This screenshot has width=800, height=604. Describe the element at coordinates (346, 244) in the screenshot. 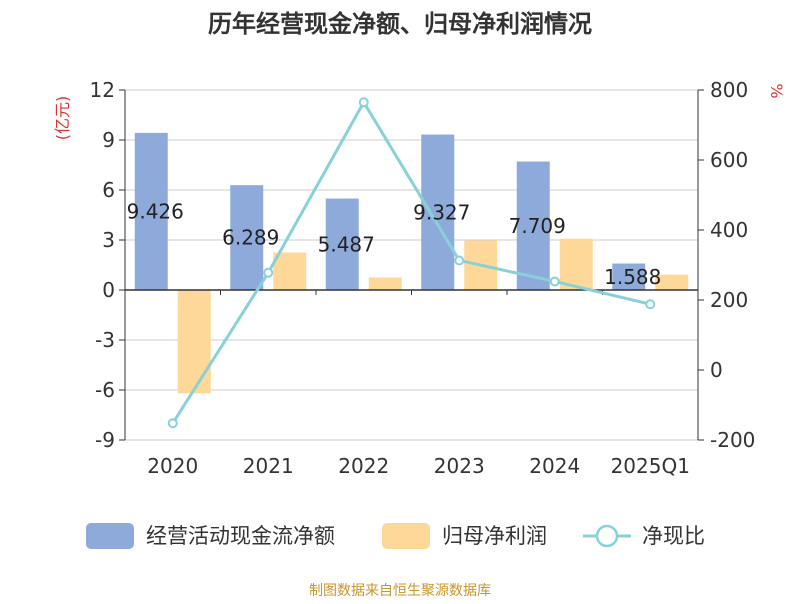

I see `data-label-operating-cashflow: 5.487` at that location.